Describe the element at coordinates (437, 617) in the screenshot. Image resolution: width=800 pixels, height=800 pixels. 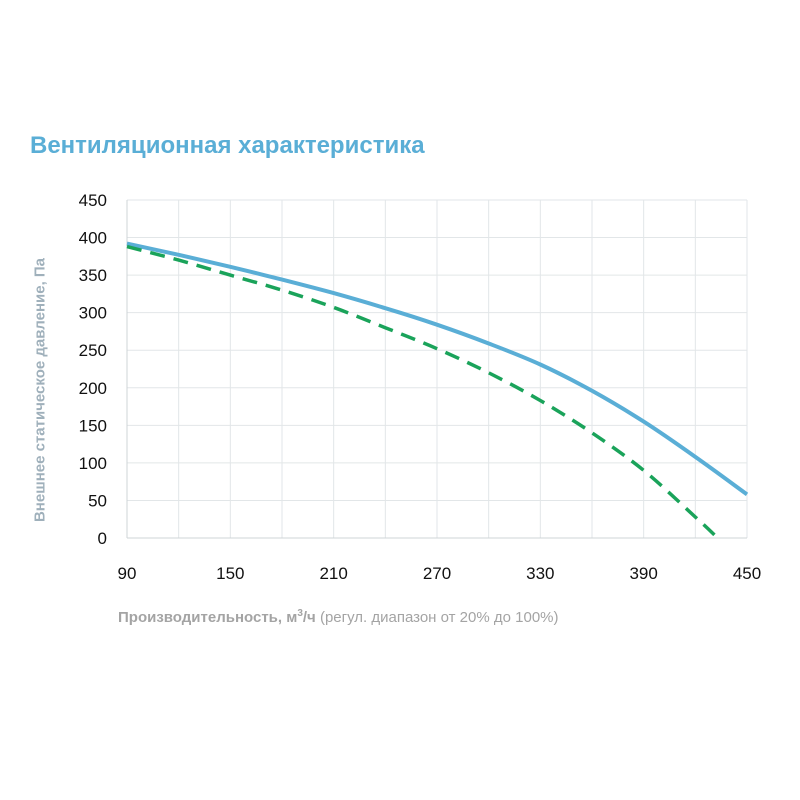
I see `x-axis-label-note: (регул. диапазон от 20% до 100%)` at that location.